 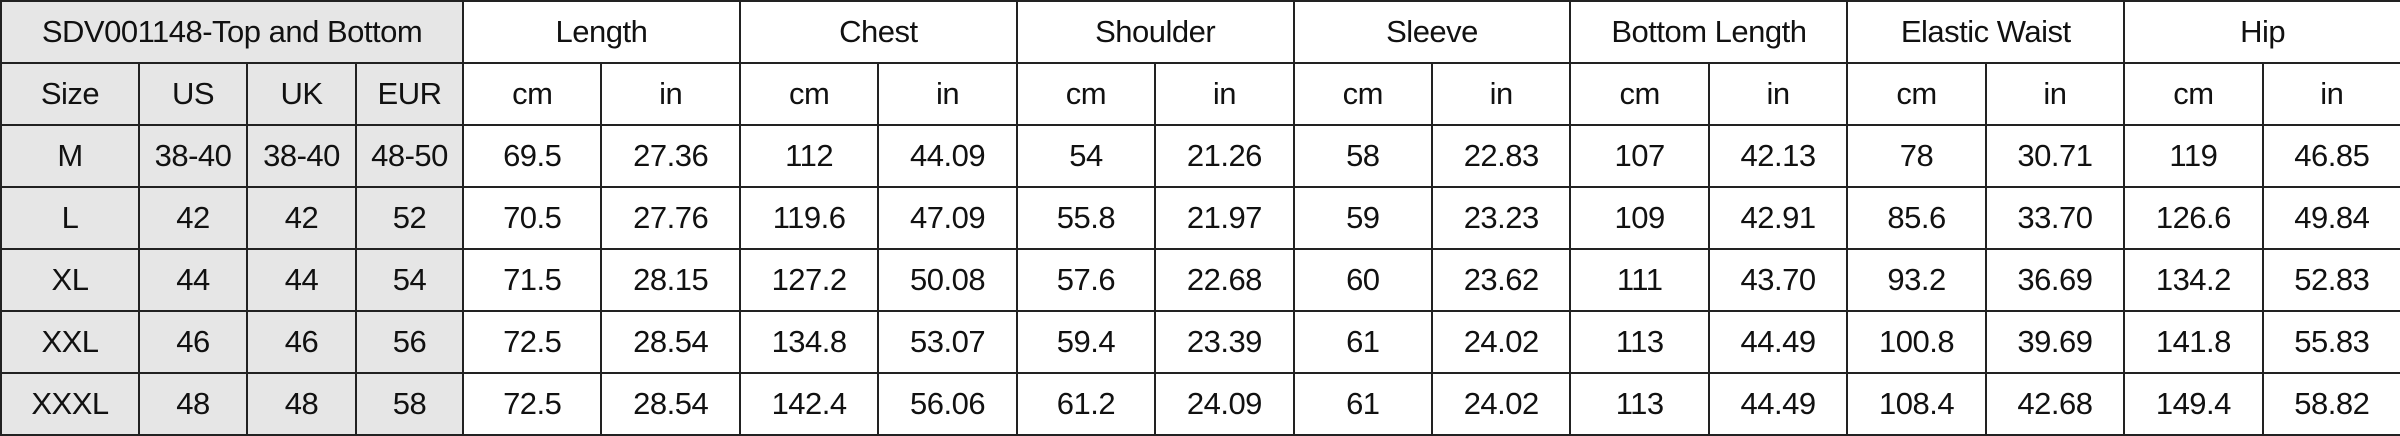 I want to click on group-header: Chest, so click(x=878, y=32).